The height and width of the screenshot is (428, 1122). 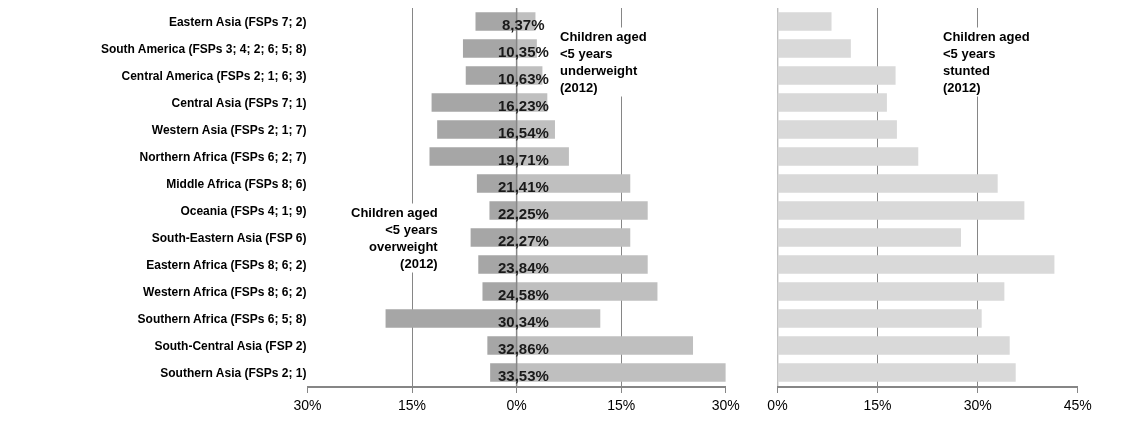 I want to click on annotation: 33,53%, so click(x=523, y=375).